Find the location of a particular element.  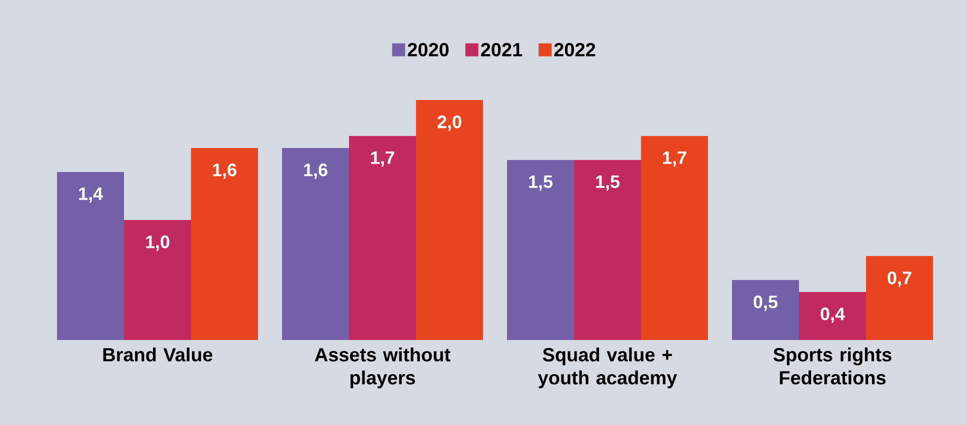

x-tick-label: Squad value + youth academy is located at coordinates (608, 368).